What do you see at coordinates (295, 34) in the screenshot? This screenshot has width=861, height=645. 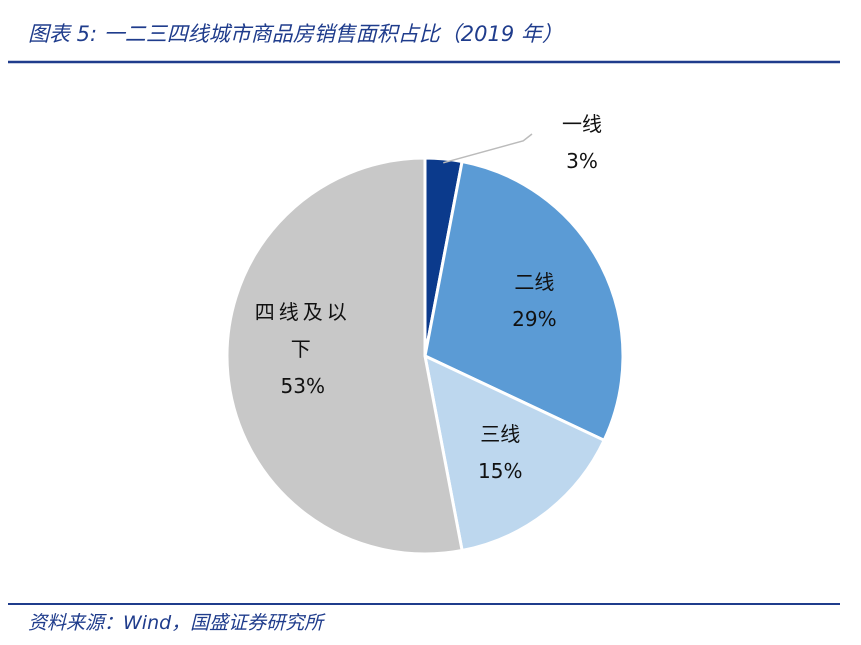 I see `chart-title: 图表 5: 一二三四线城市商品房销售面积占比（2019 年）` at bounding box center [295, 34].